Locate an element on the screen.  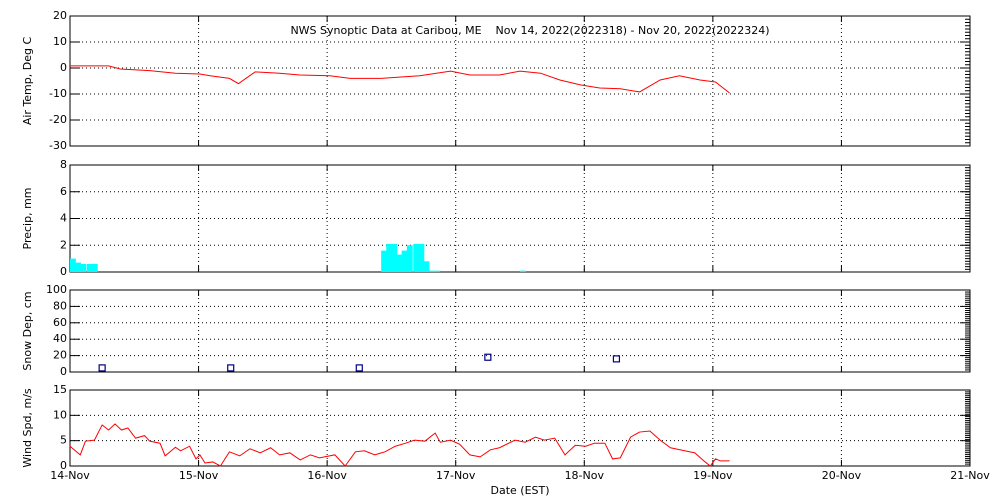
x-tick-label: 14-Nov is located at coordinates (70, 475).